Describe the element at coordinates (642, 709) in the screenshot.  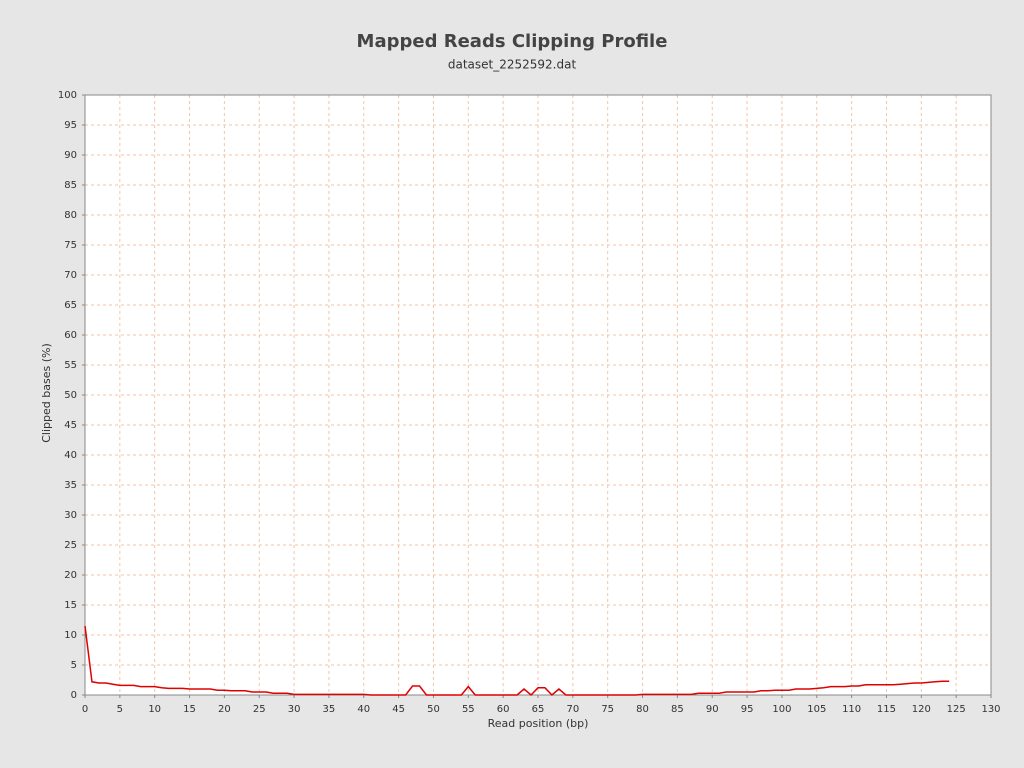
I see `x-tick-label: 80` at that location.